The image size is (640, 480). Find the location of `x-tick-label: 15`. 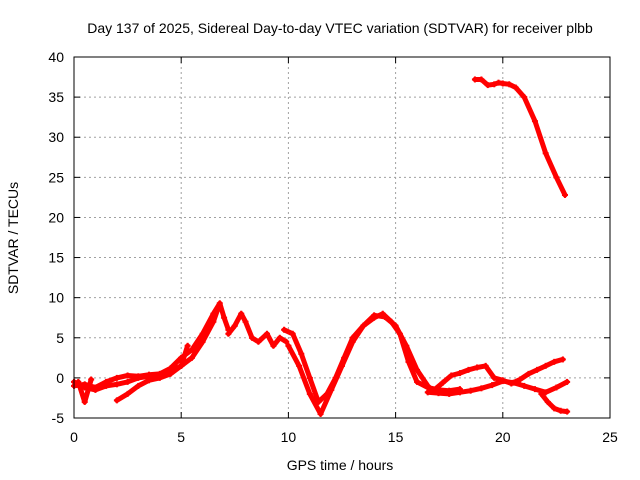

x-tick-label: 15 is located at coordinates (396, 437).